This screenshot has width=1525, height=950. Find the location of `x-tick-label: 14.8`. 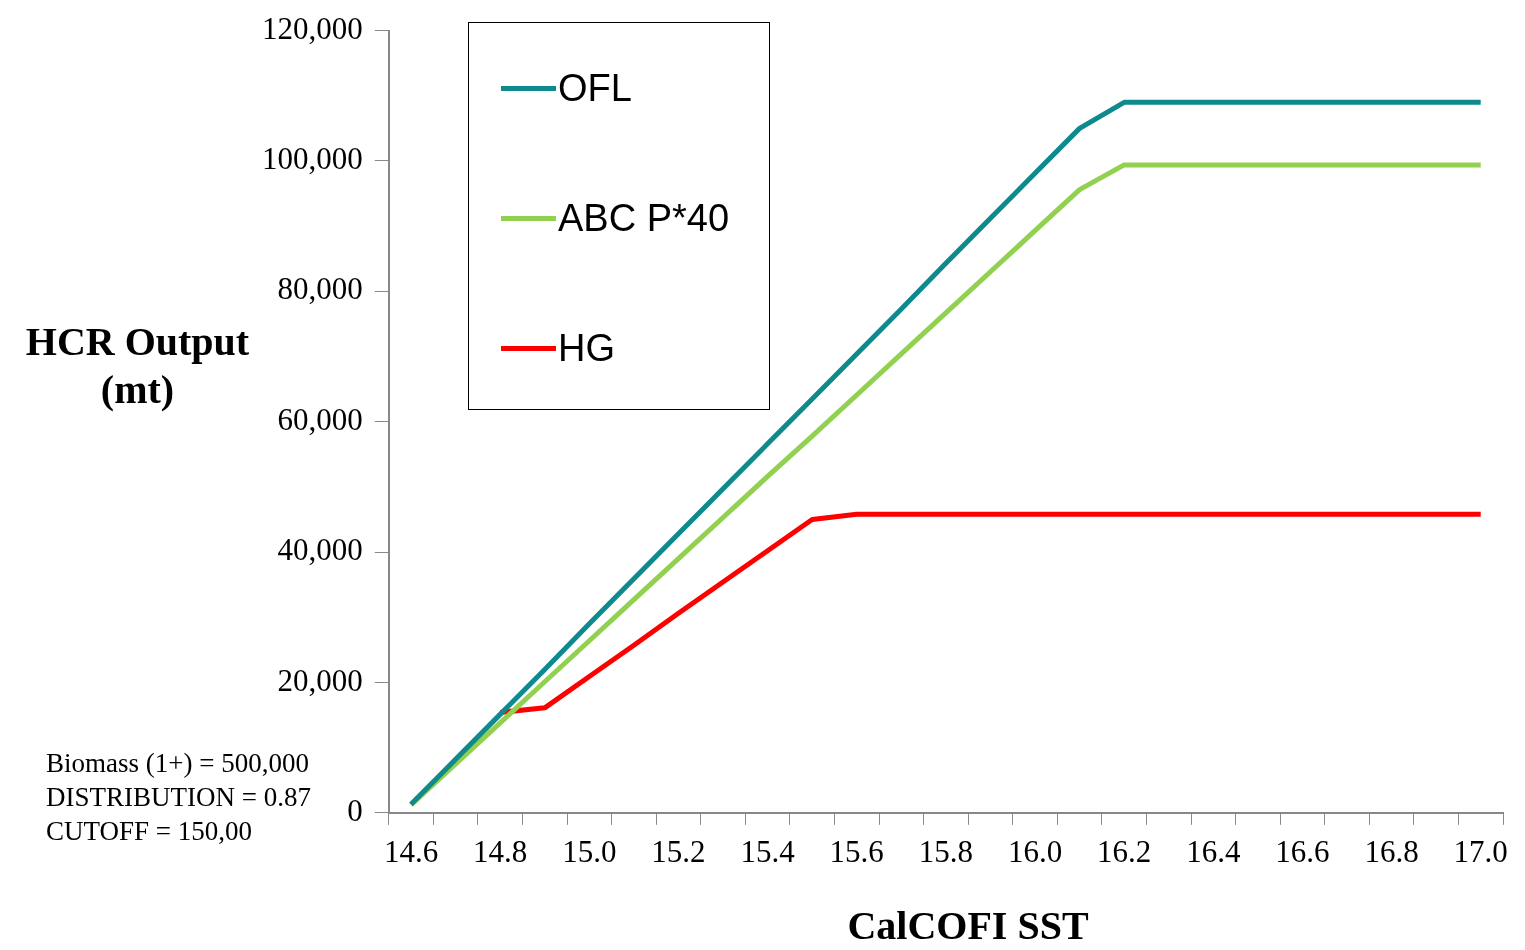

x-tick-label: 14.8 is located at coordinates (500, 851).